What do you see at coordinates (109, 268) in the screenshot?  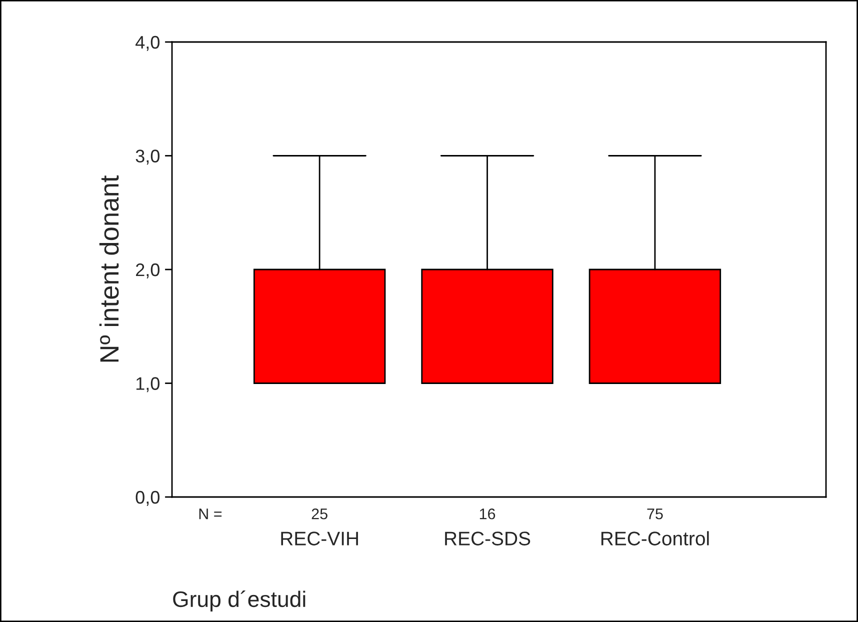 I see `y-axis-title: Nº intent donant` at bounding box center [109, 268].